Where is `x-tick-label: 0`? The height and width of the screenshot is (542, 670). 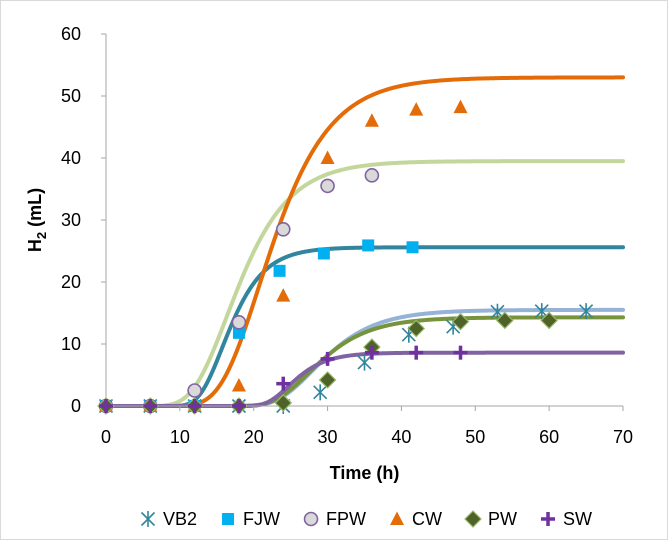
x-tick-label: 0 is located at coordinates (106, 437).